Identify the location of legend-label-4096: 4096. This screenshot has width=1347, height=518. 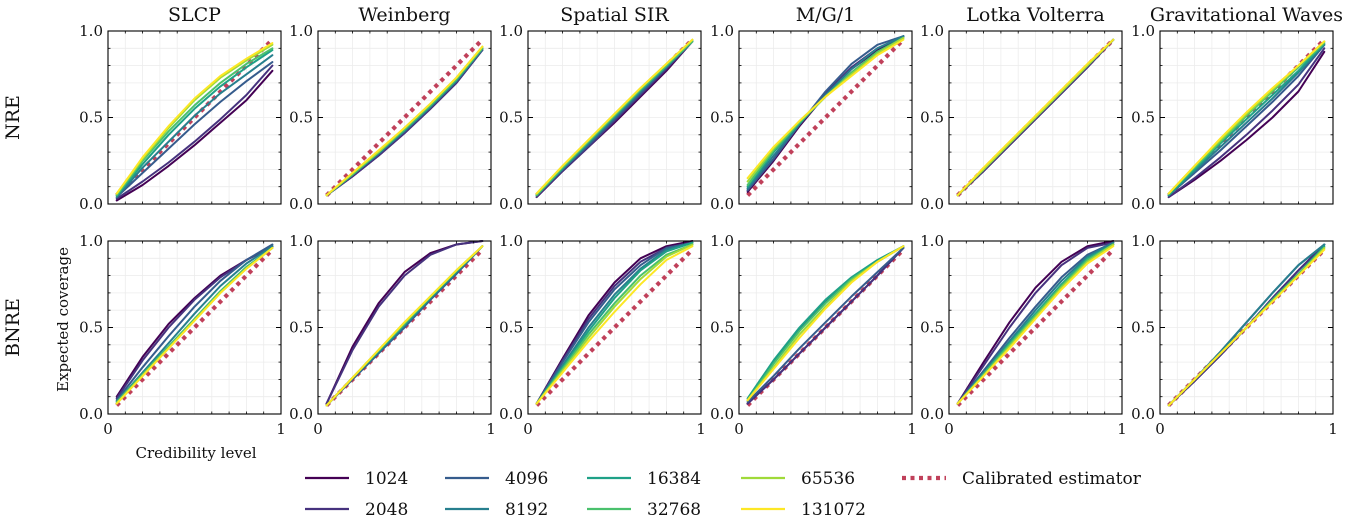
(526, 479).